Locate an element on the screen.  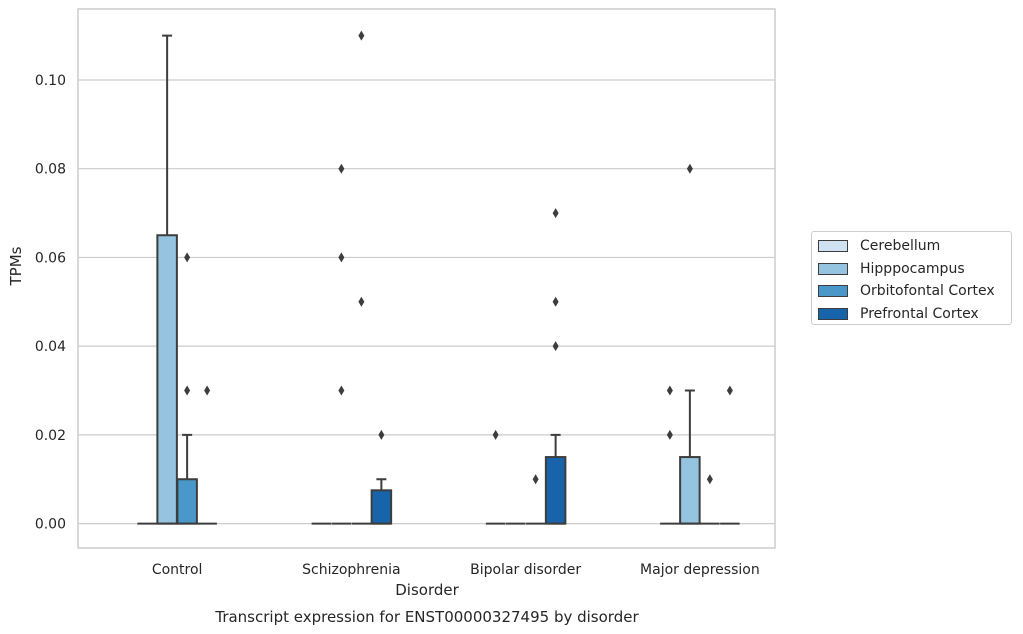
y-axis-label: TPMs is located at coordinates (16, 266).